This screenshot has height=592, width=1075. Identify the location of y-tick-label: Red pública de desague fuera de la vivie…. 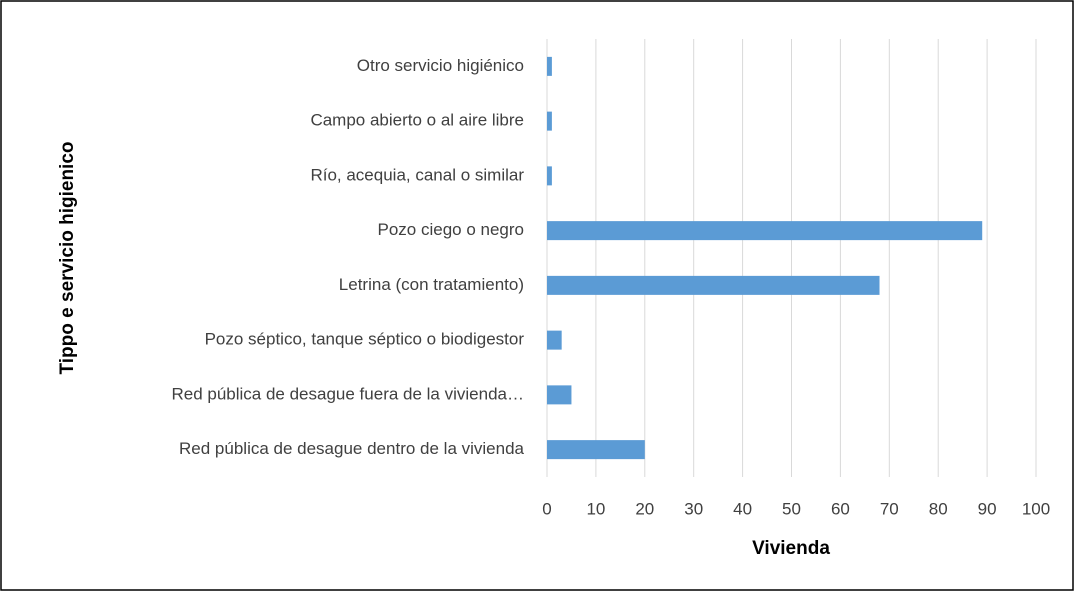
(347, 393).